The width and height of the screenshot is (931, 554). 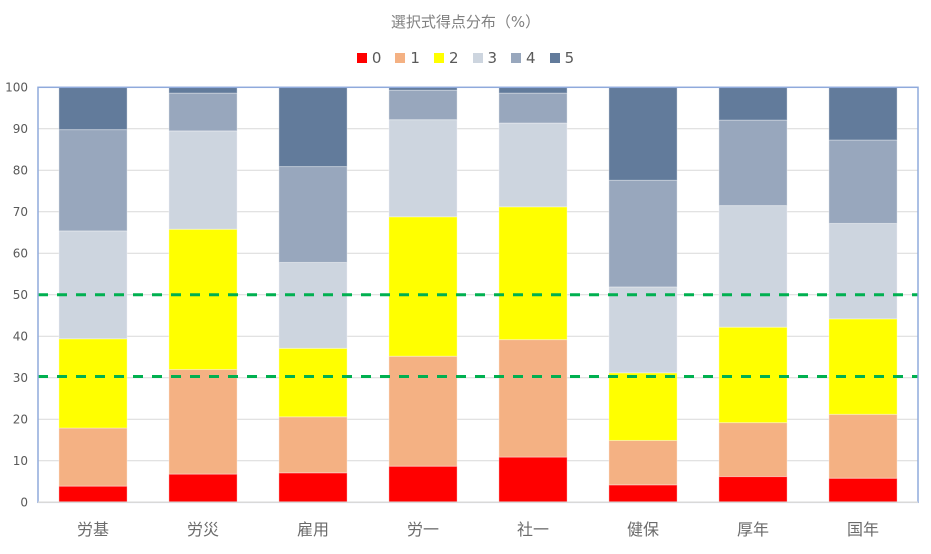 What do you see at coordinates (523, 58) in the screenshot?
I see `legend-item-4: 4` at bounding box center [523, 58].